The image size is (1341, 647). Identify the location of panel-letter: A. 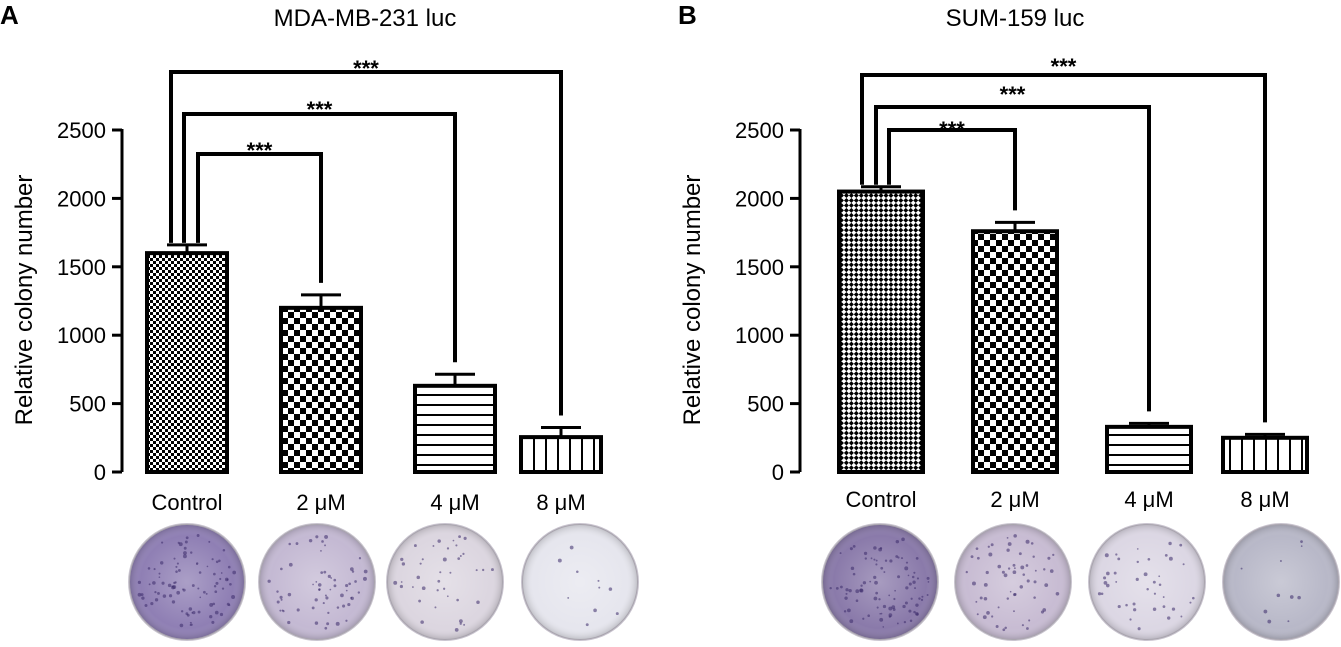
(9, 15).